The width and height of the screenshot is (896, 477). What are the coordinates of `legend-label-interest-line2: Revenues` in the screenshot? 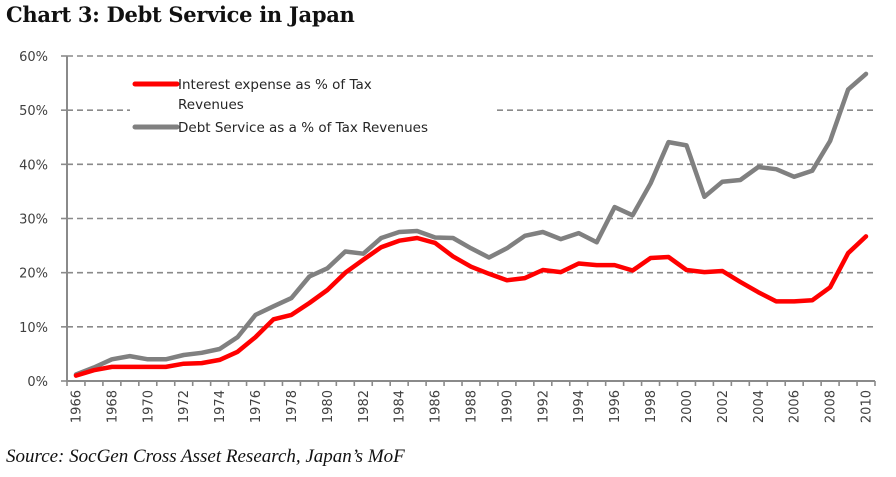 It's located at (211, 105).